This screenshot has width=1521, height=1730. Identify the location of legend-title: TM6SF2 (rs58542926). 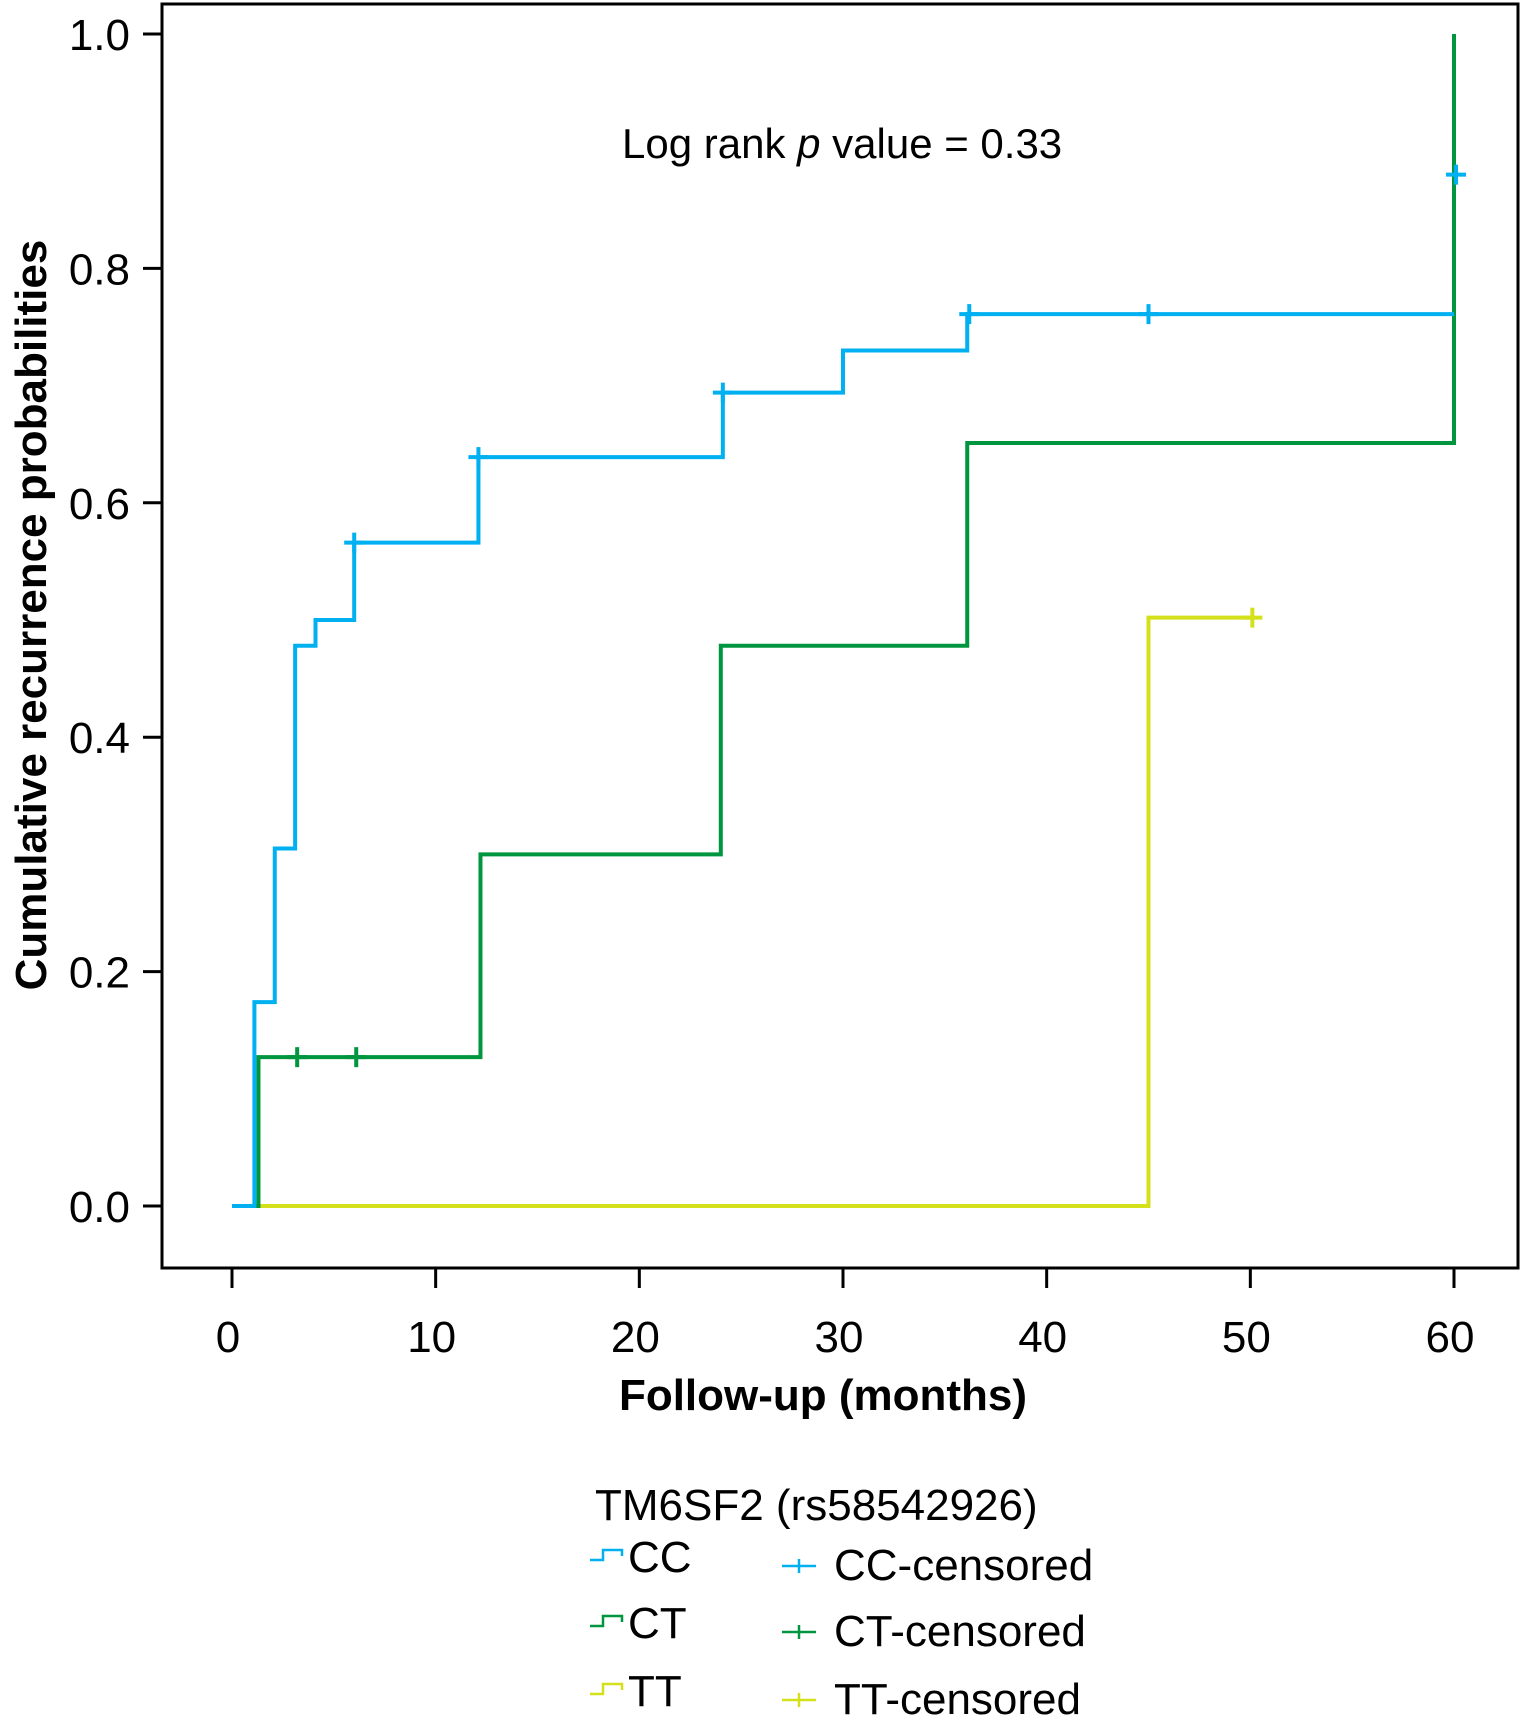
(816, 1505).